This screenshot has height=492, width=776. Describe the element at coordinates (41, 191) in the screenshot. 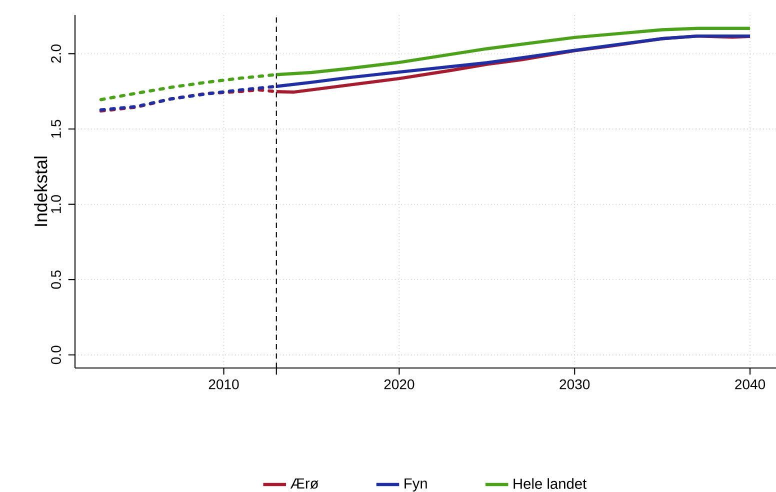

I see `y-axis-title: Indekstal` at that location.